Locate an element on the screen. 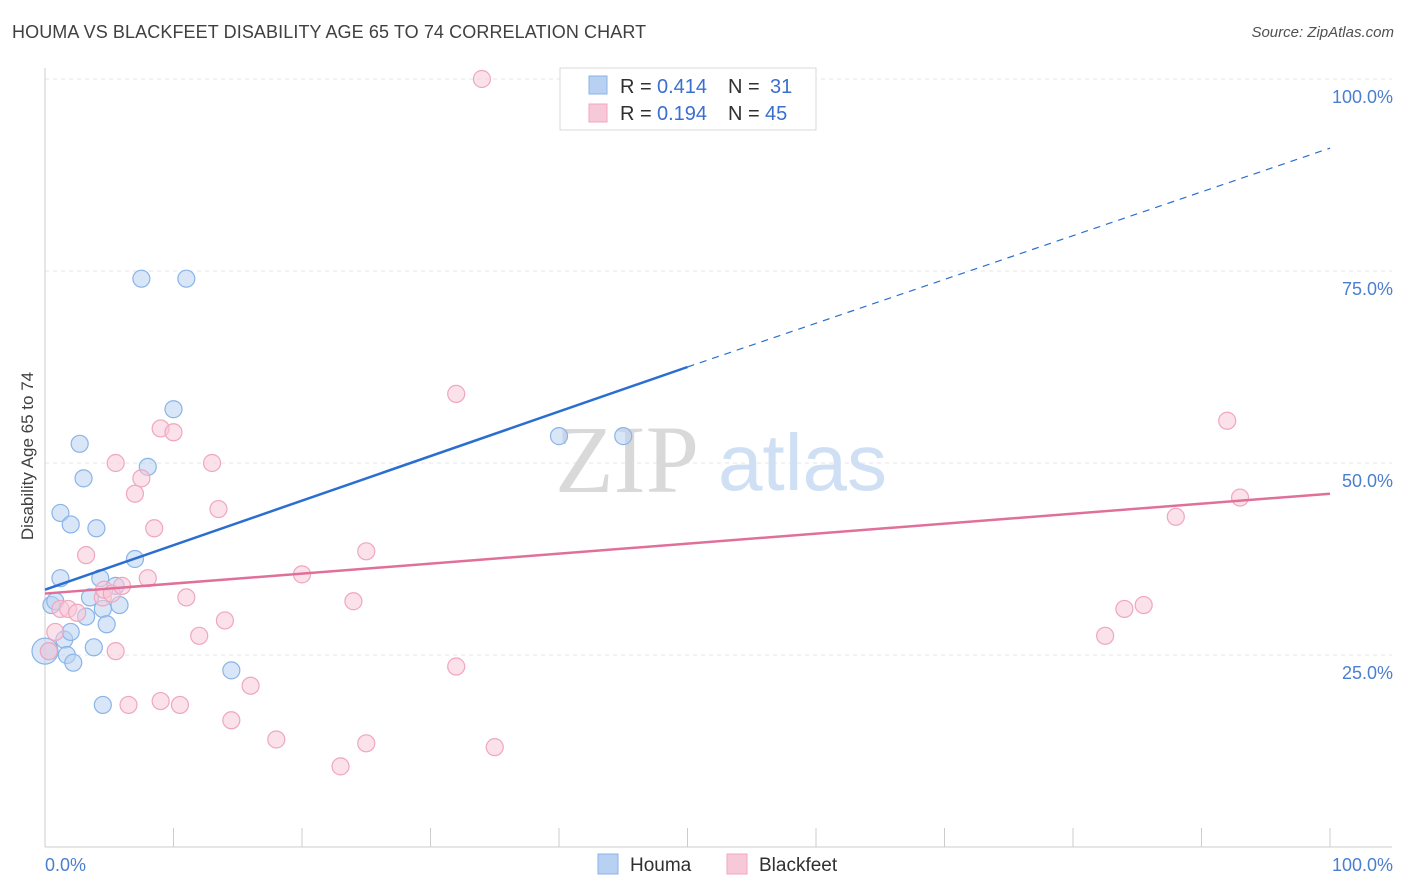  x-tick-labels: 0.0% 100.0% is located at coordinates (719, 865).